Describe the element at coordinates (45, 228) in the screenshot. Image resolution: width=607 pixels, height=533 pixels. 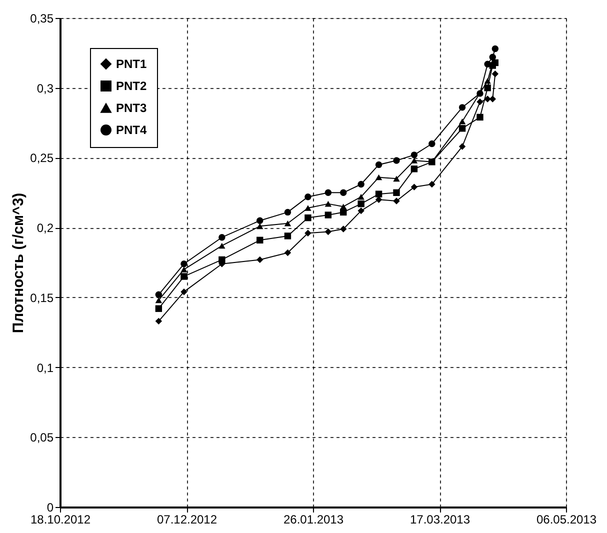
I see `y-tick-label: 0,2` at that location.